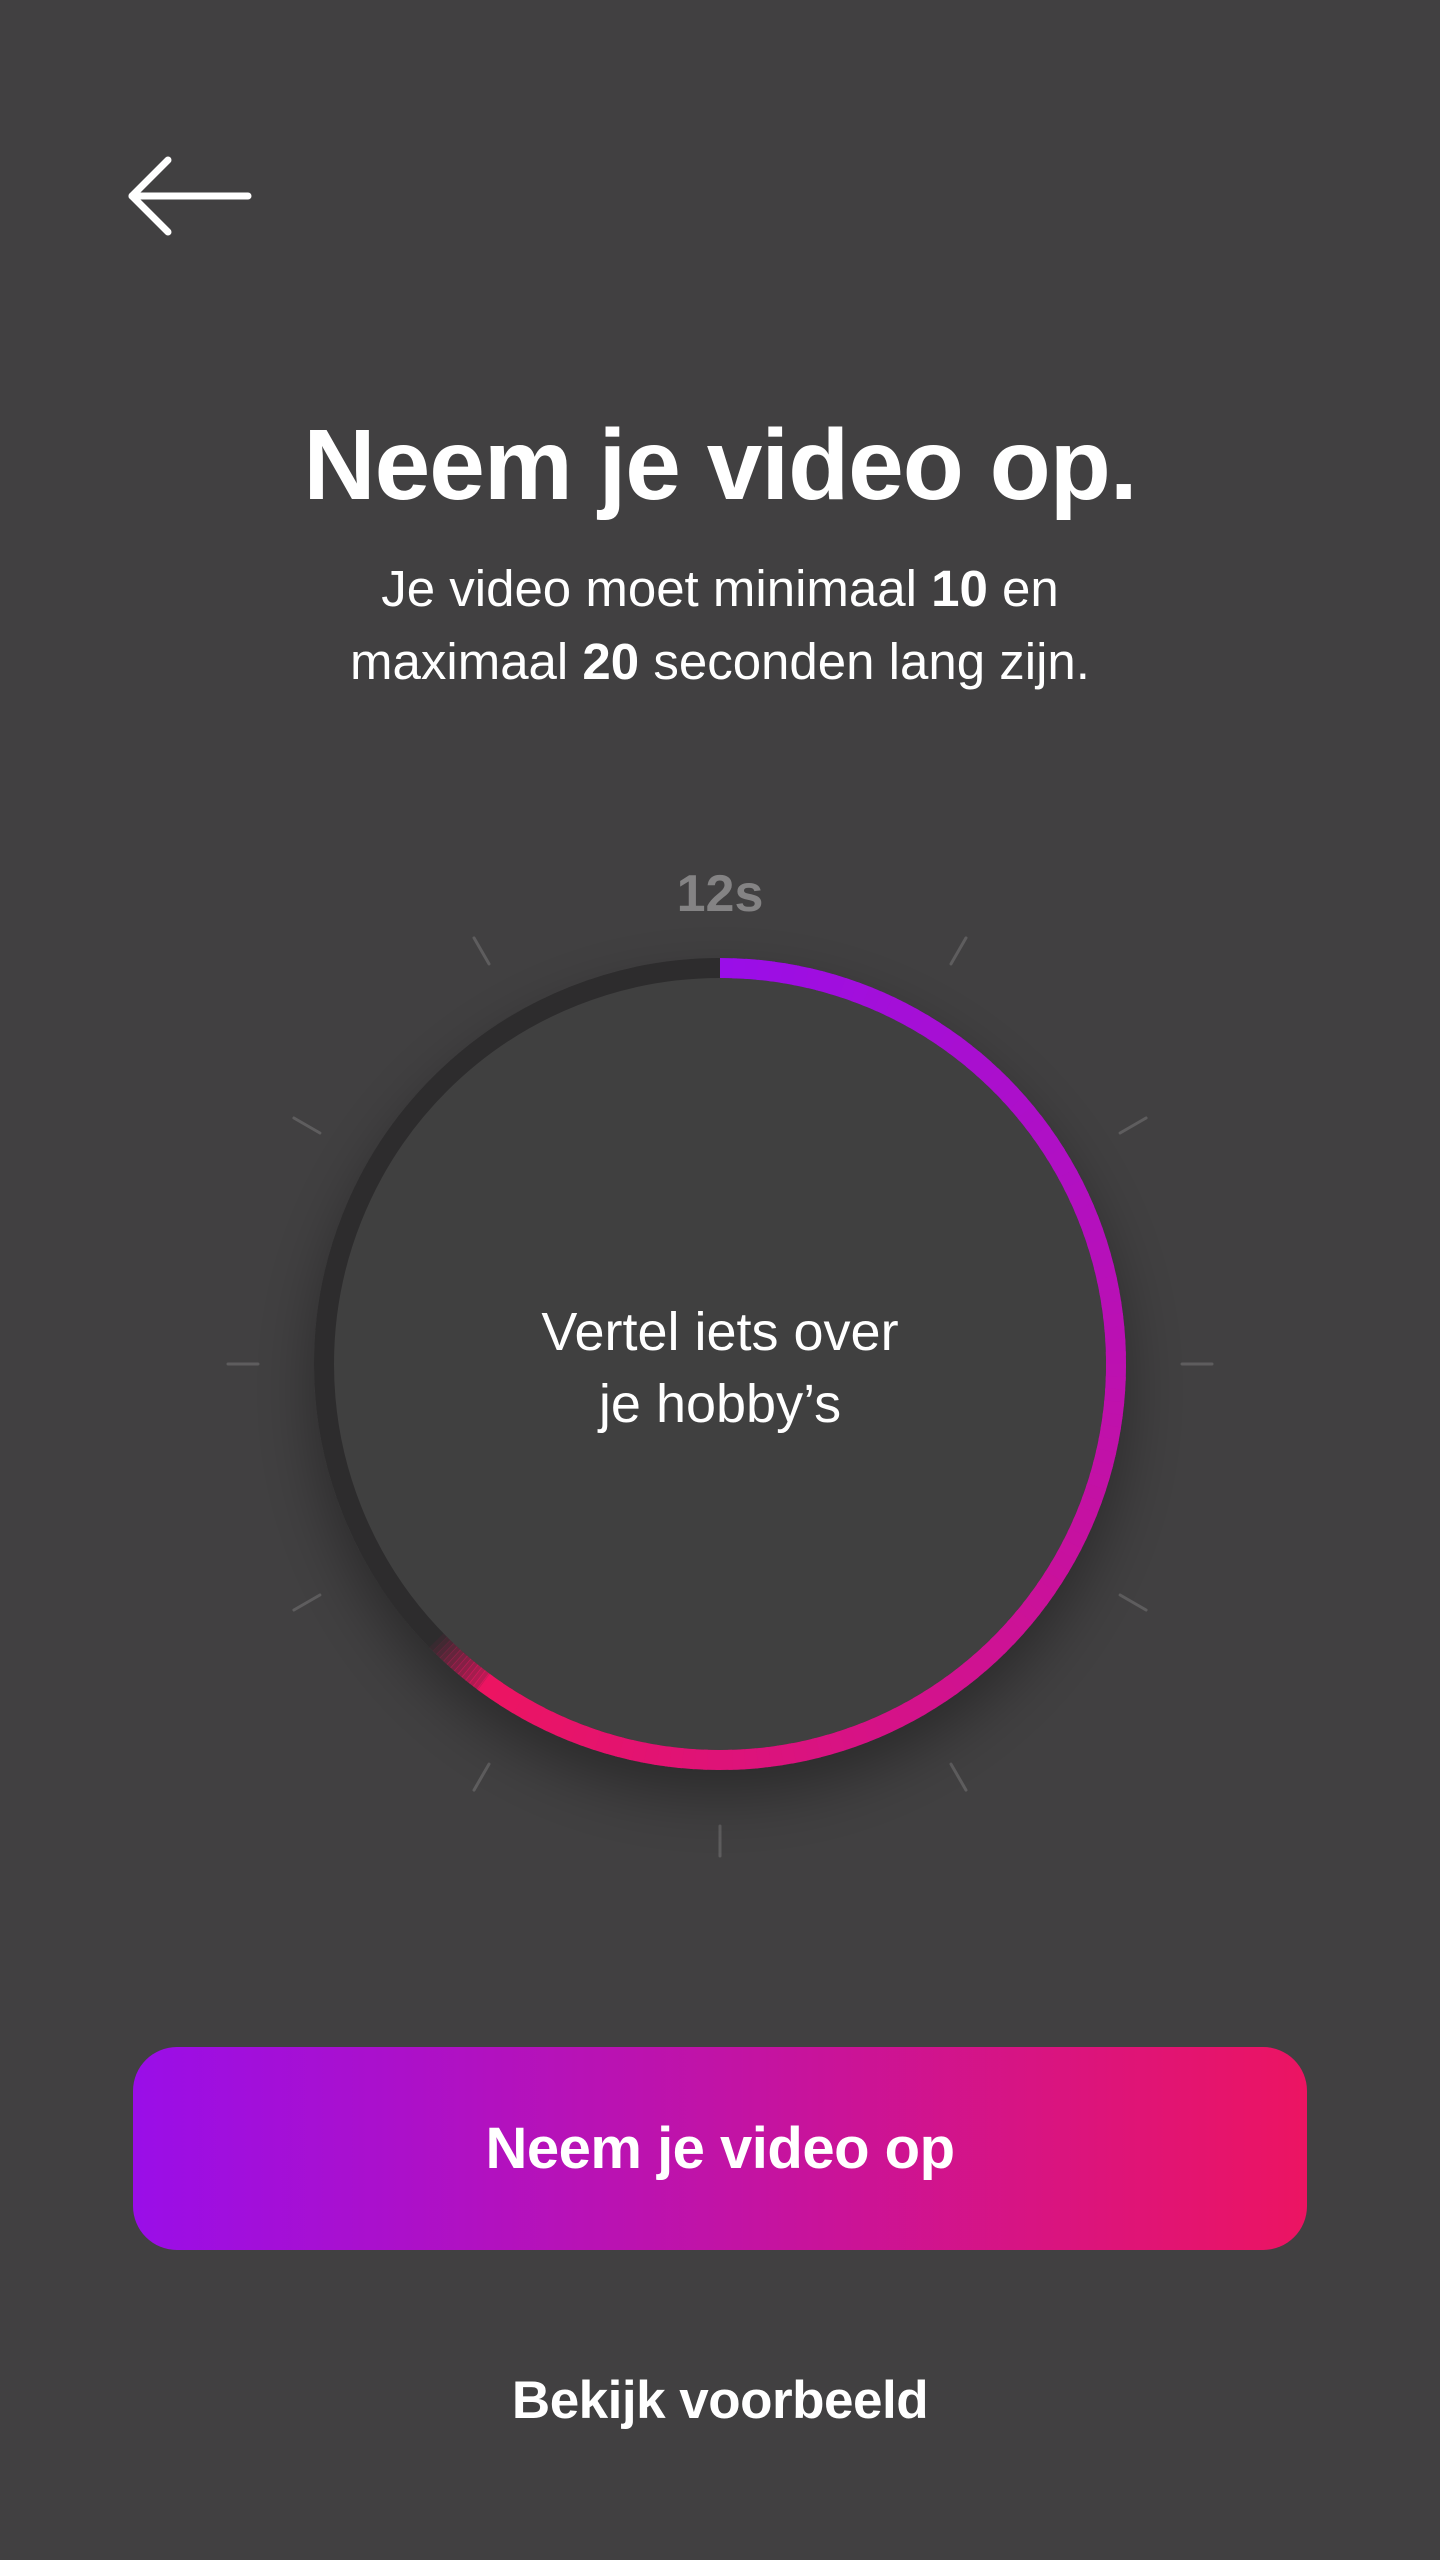 The width and height of the screenshot is (1440, 2560). I want to click on arrow-left-icon, so click(190, 196).